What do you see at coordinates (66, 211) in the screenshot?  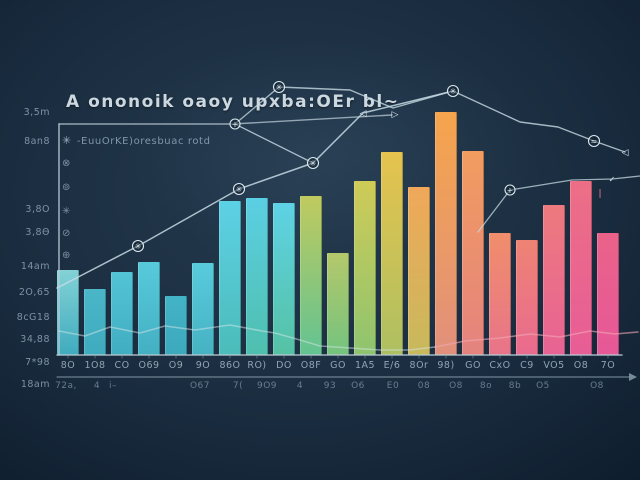 I see `axis-glyph-icon-2: ✳` at bounding box center [66, 211].